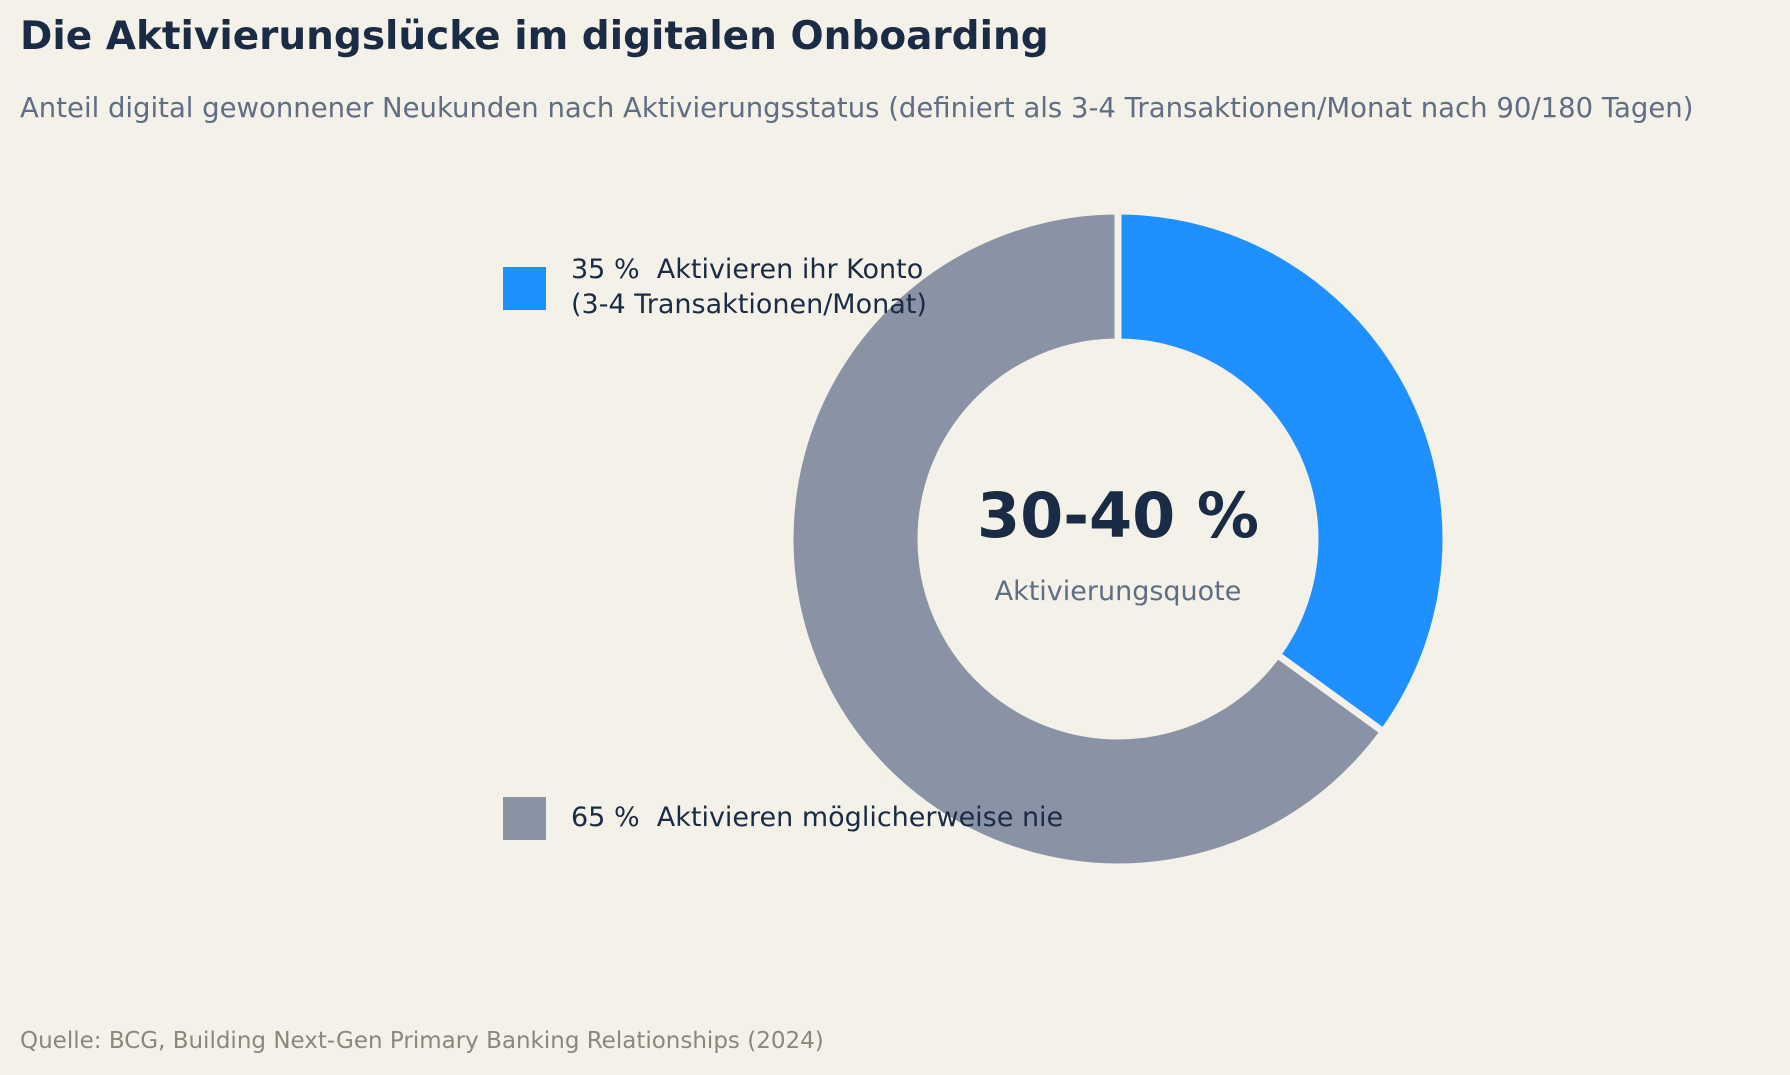 The image size is (1790, 1075). I want to click on legend-label-1-line-1: 35 % Aktivieren ihr Konto, so click(747, 269).